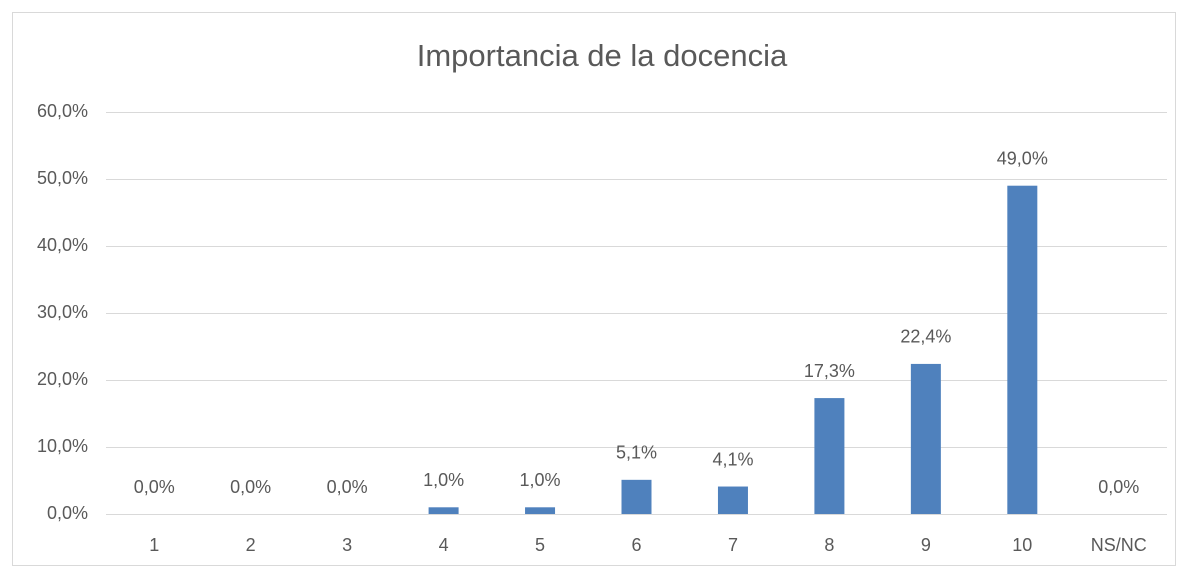 The width and height of the screenshot is (1183, 567). I want to click on data-label: 17,3%, so click(829, 371).